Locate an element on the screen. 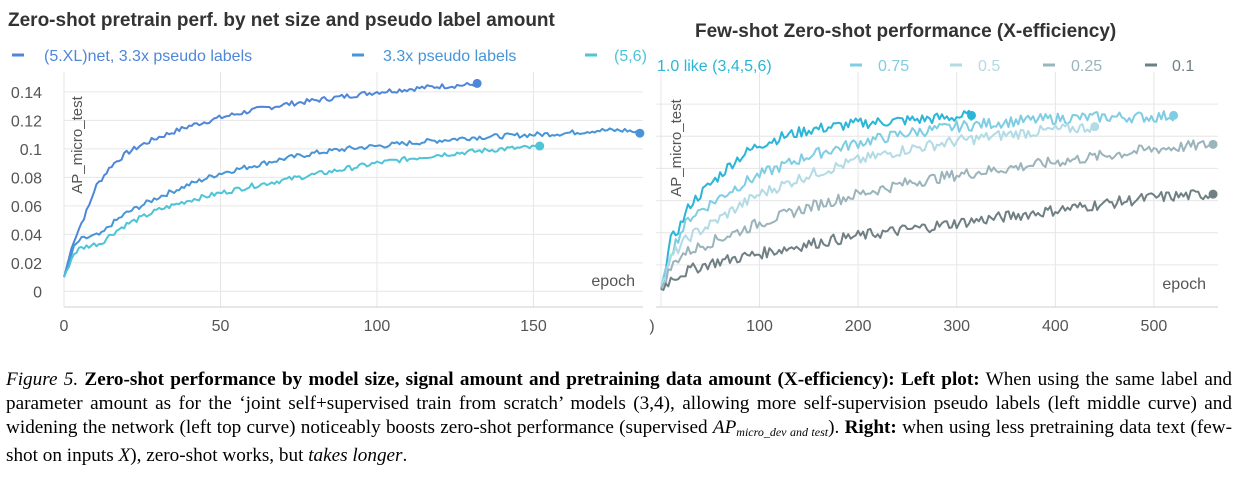  x-tick-label: 150 is located at coordinates (533, 326).